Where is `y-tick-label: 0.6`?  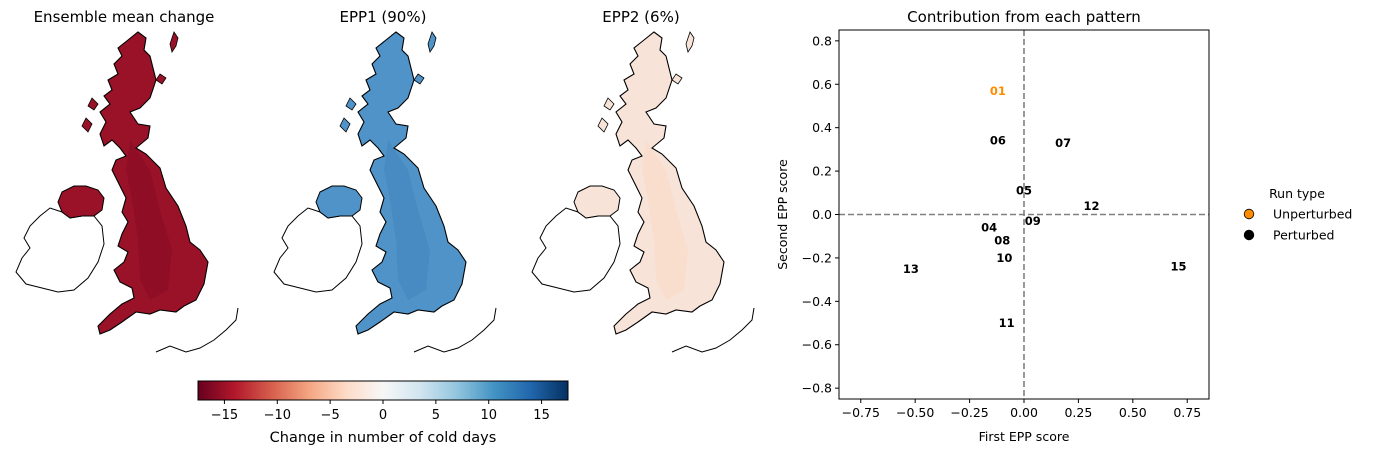
y-tick-label: 0.6 is located at coordinates (822, 84).